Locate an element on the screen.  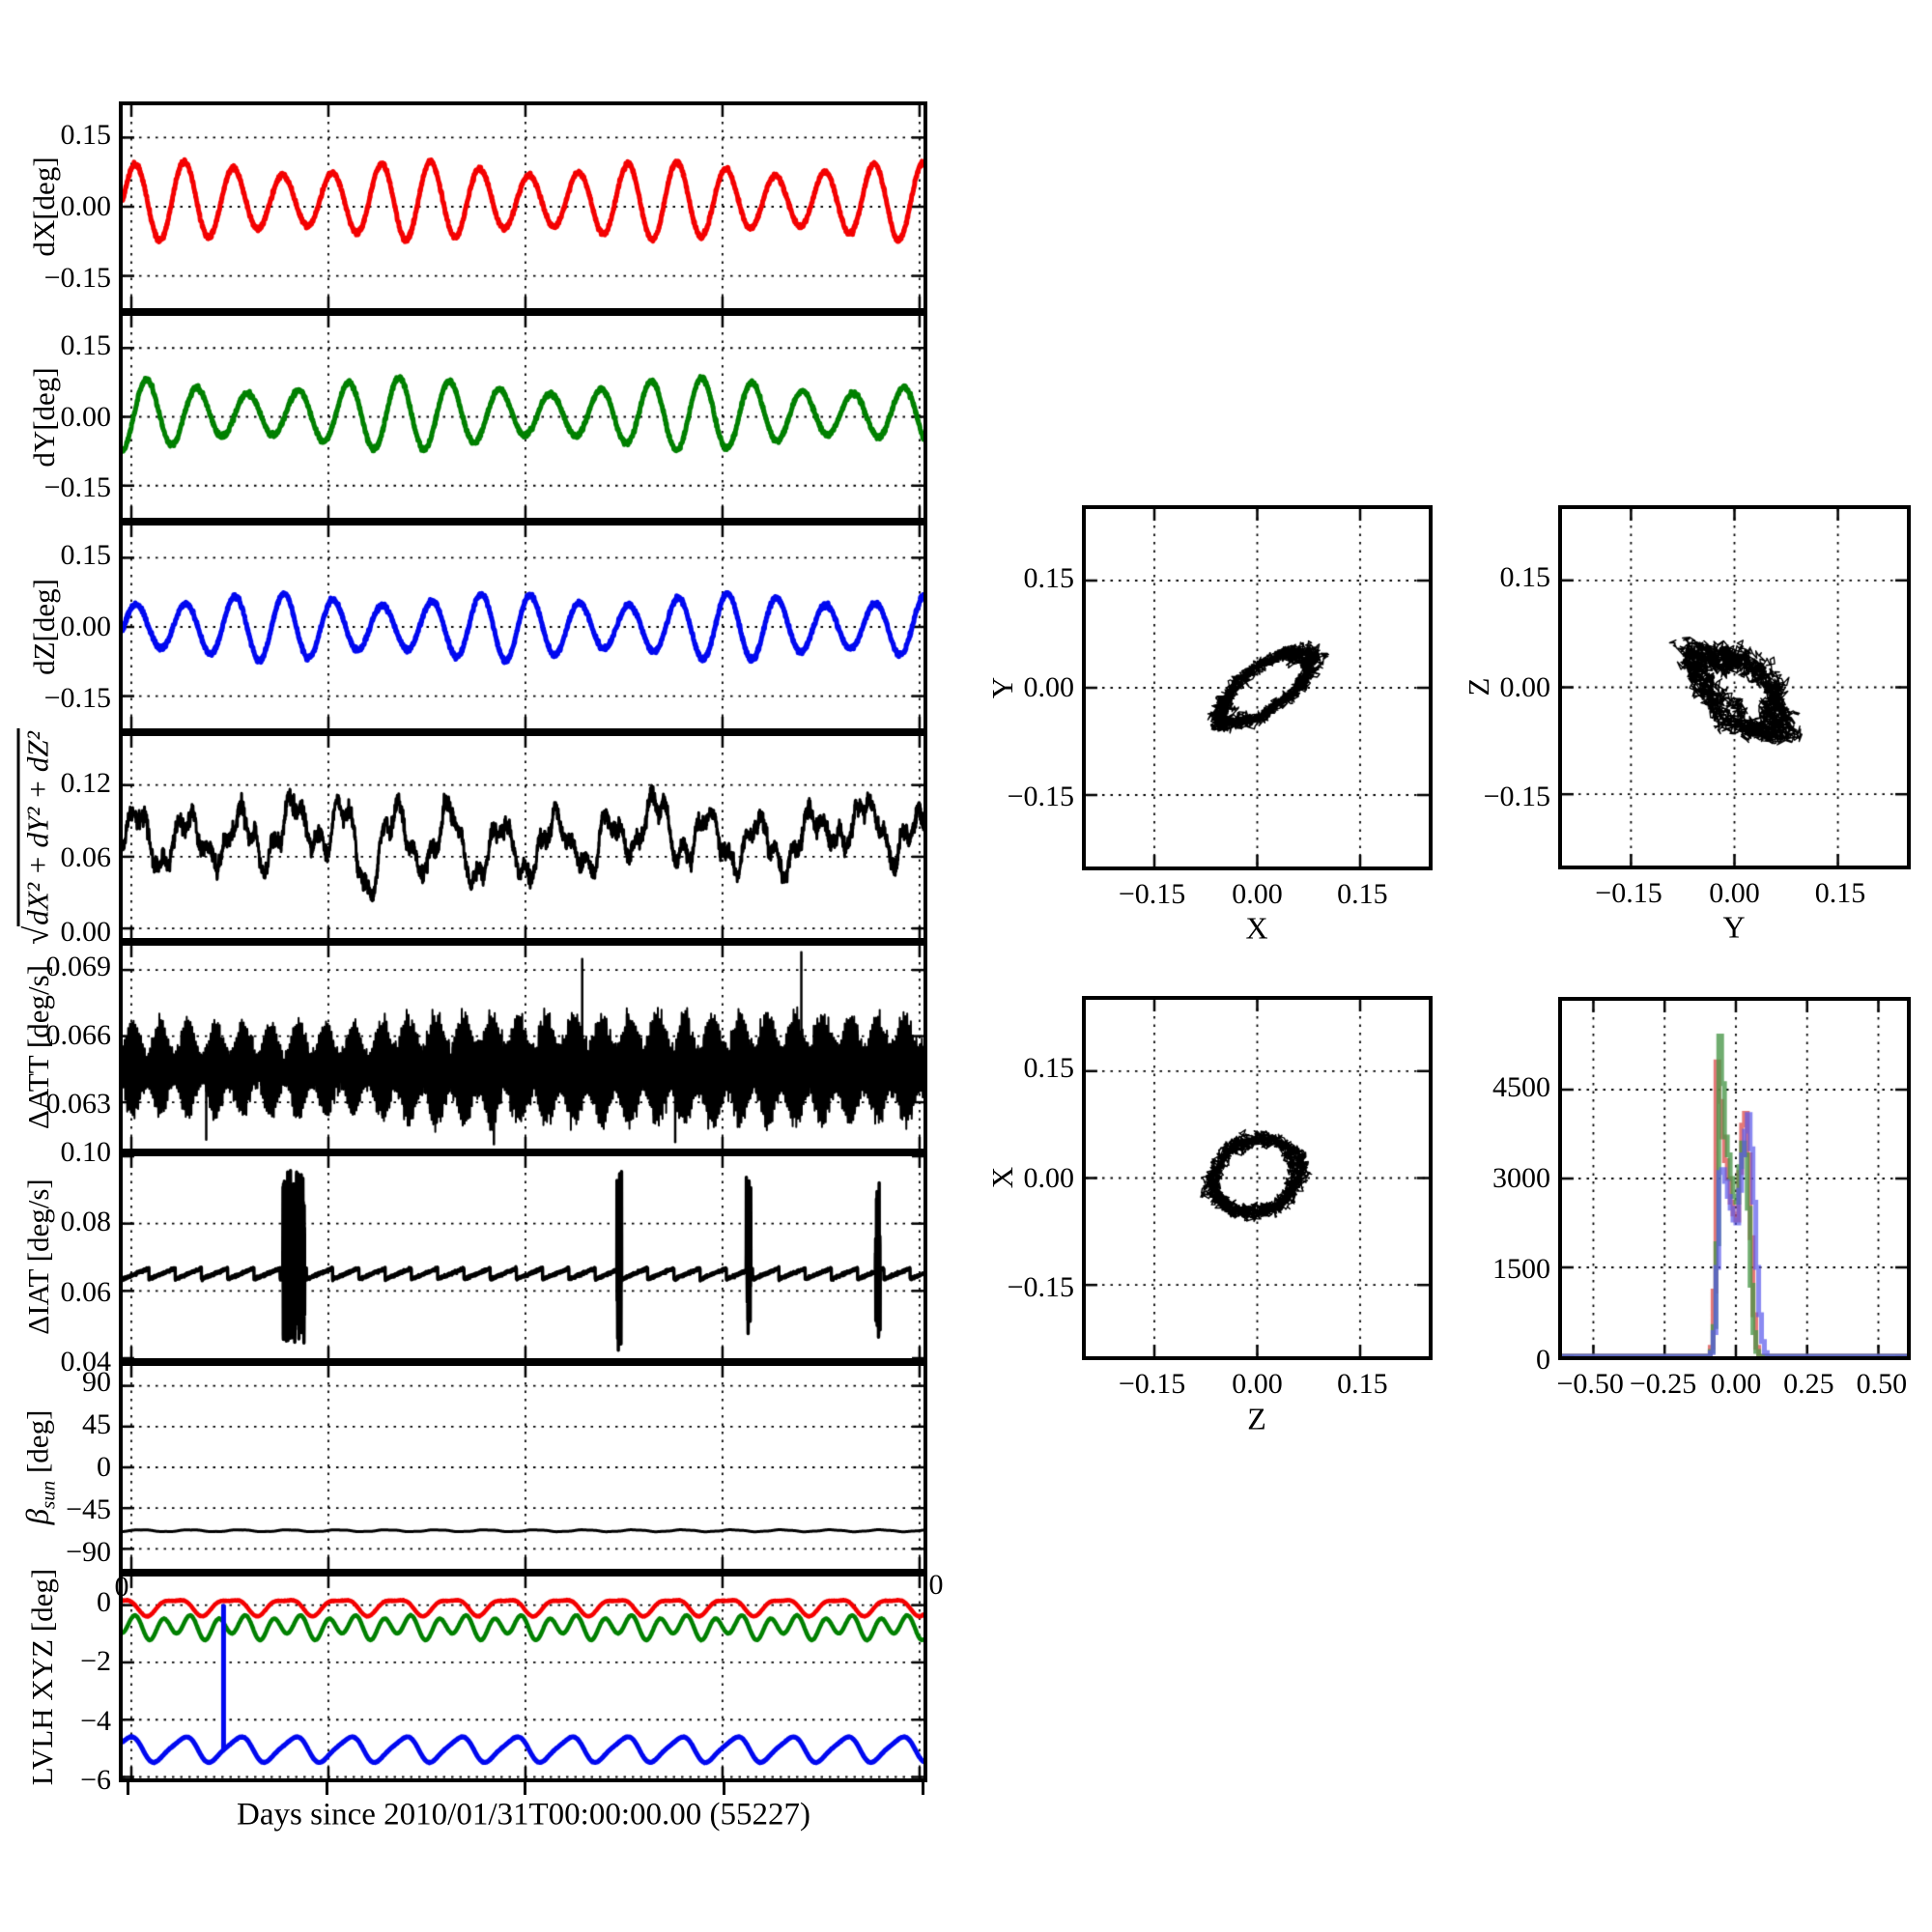
scatter-zx-canvas is located at coordinates (1257, 1178).